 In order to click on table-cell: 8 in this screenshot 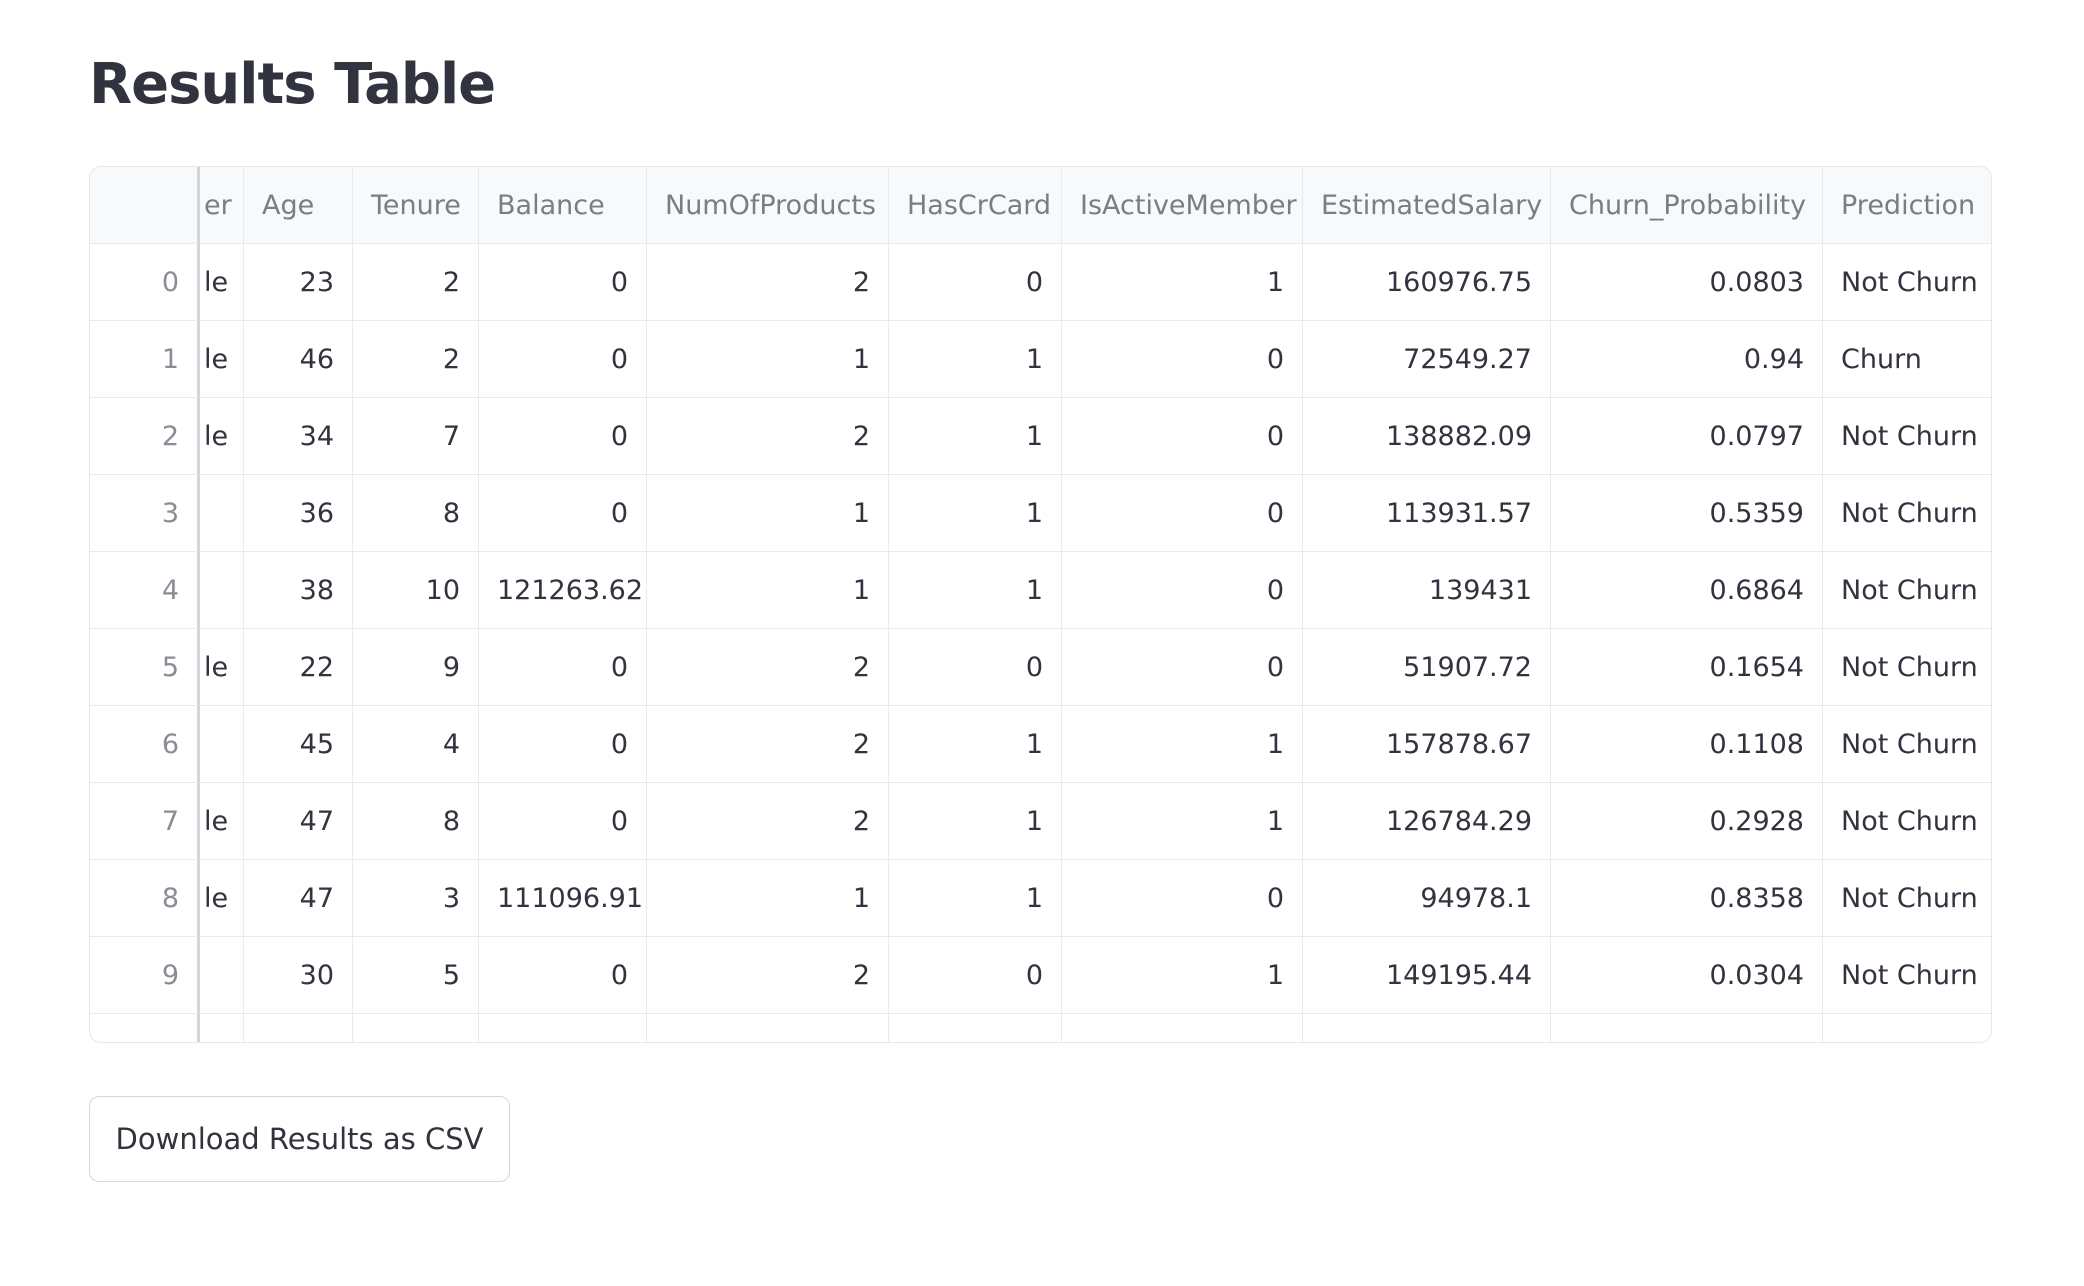, I will do `click(416, 821)`.